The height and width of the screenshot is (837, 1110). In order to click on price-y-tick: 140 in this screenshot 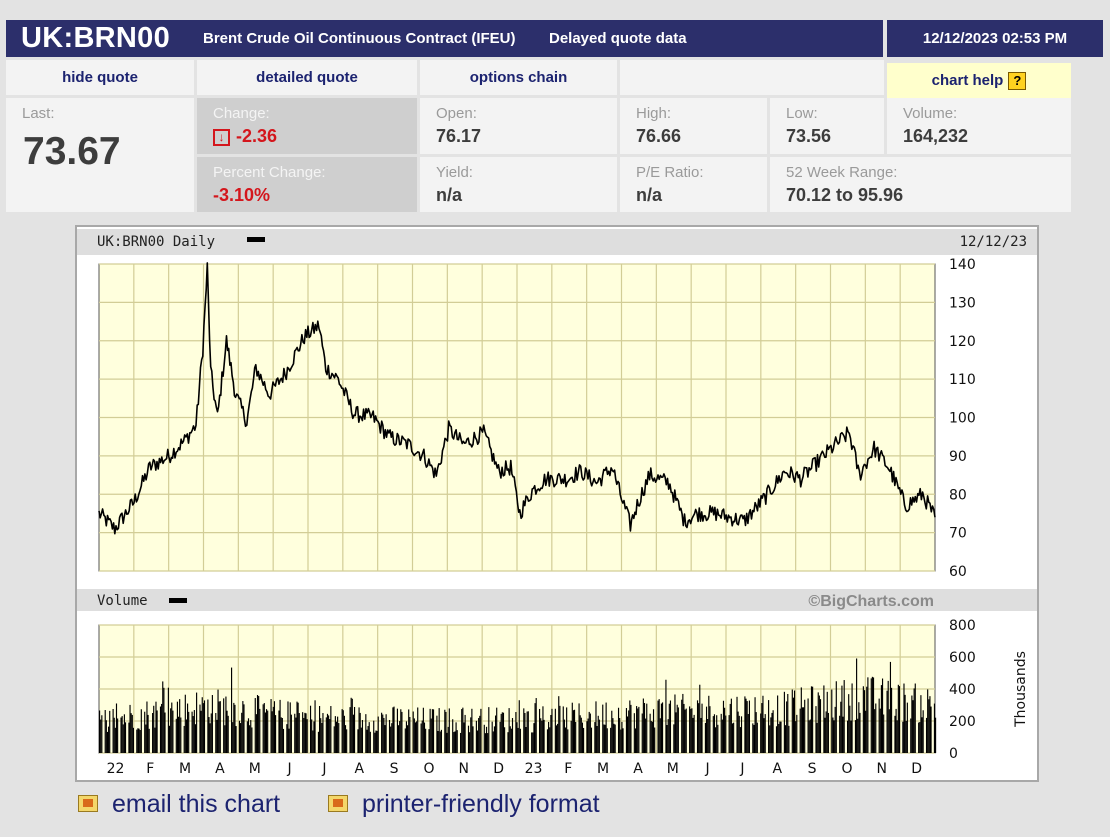, I will do `click(962, 265)`.